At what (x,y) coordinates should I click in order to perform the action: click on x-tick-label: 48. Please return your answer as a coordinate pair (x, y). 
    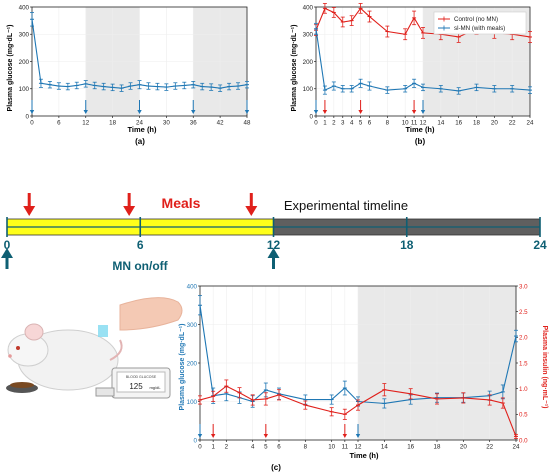
    Looking at the image, I should click on (247, 123).